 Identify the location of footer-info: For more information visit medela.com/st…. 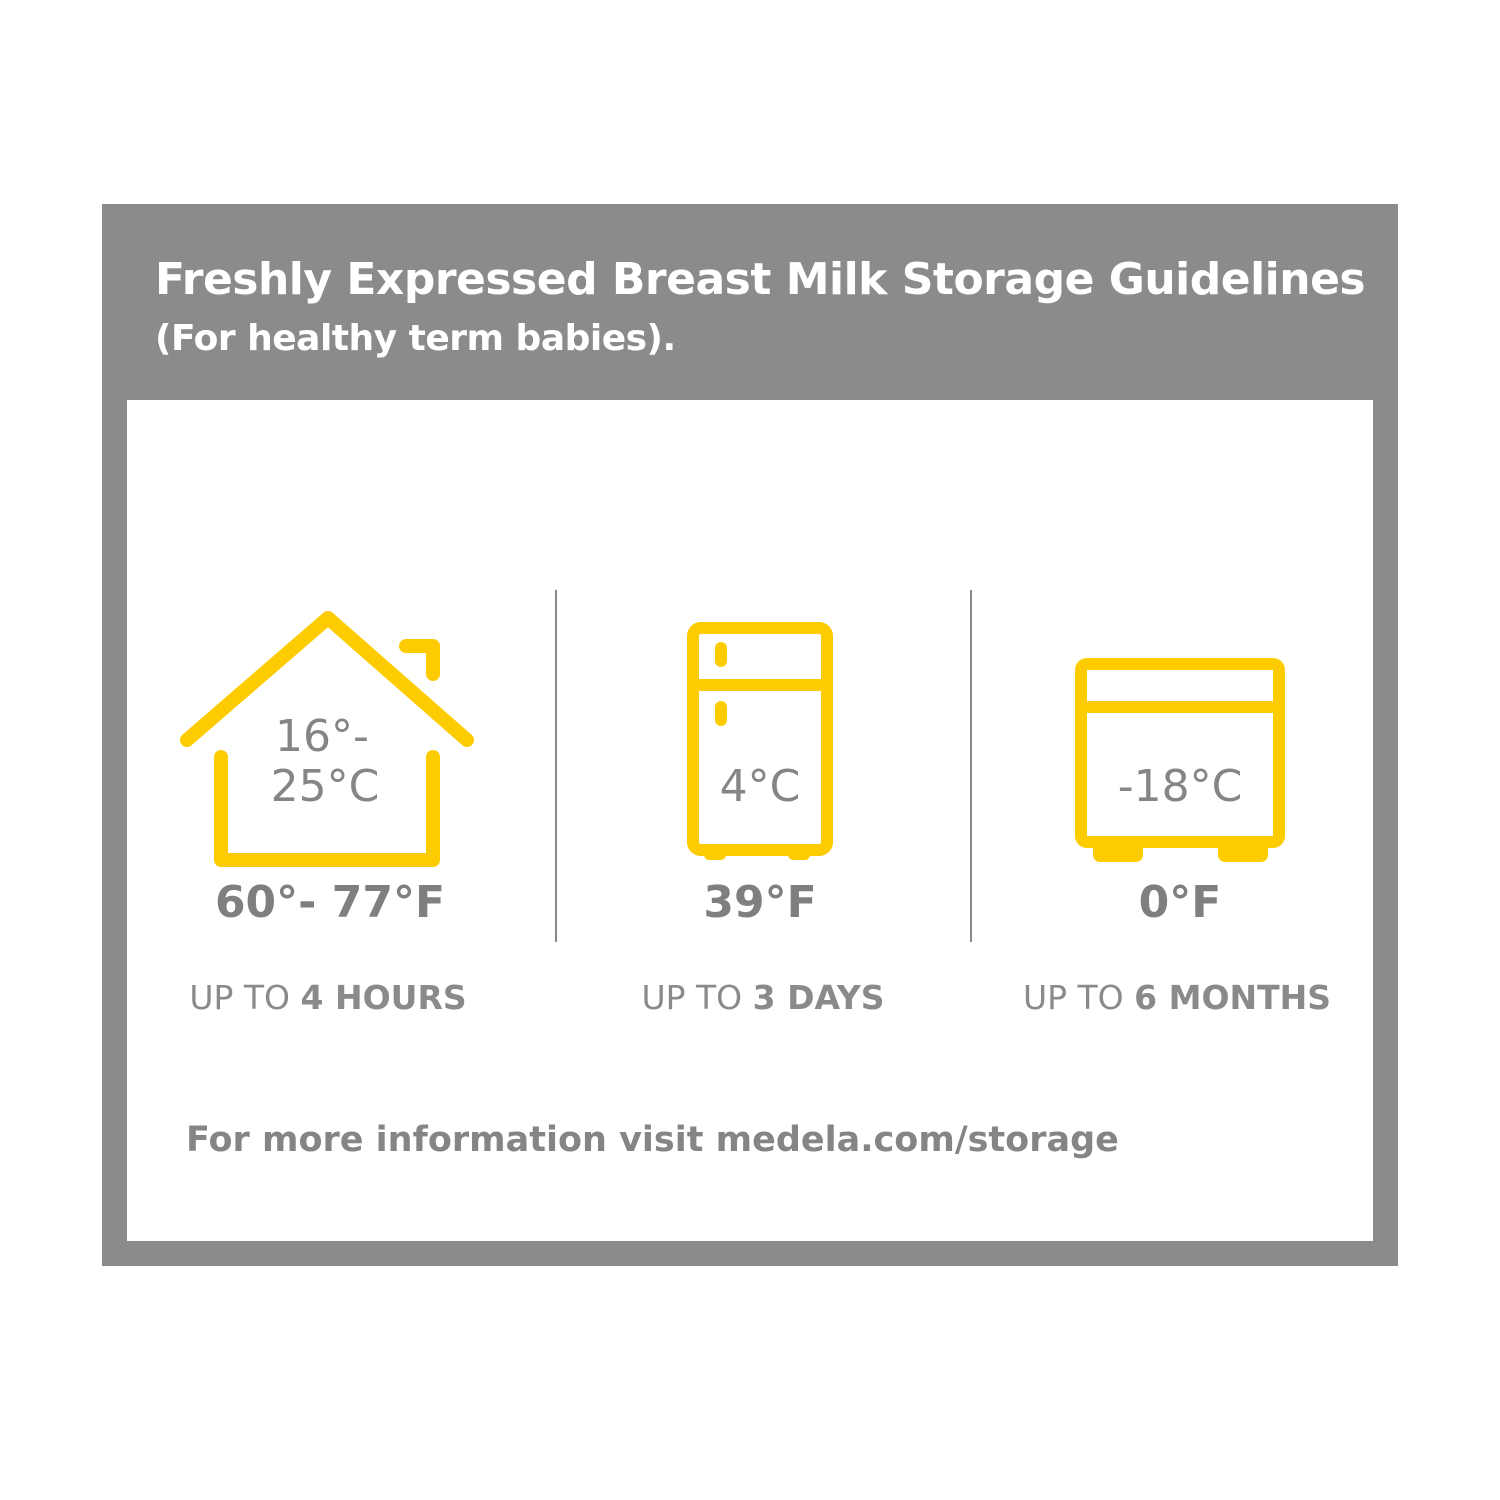
(652, 1140).